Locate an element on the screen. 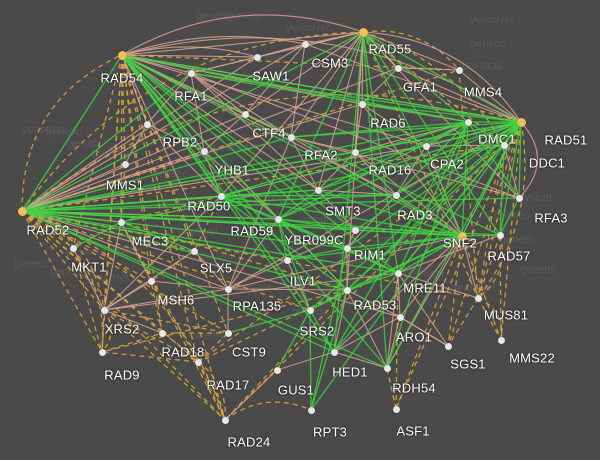 This screenshot has height=460, width=600. node-label-rdh54: RDH54 is located at coordinates (414, 388).